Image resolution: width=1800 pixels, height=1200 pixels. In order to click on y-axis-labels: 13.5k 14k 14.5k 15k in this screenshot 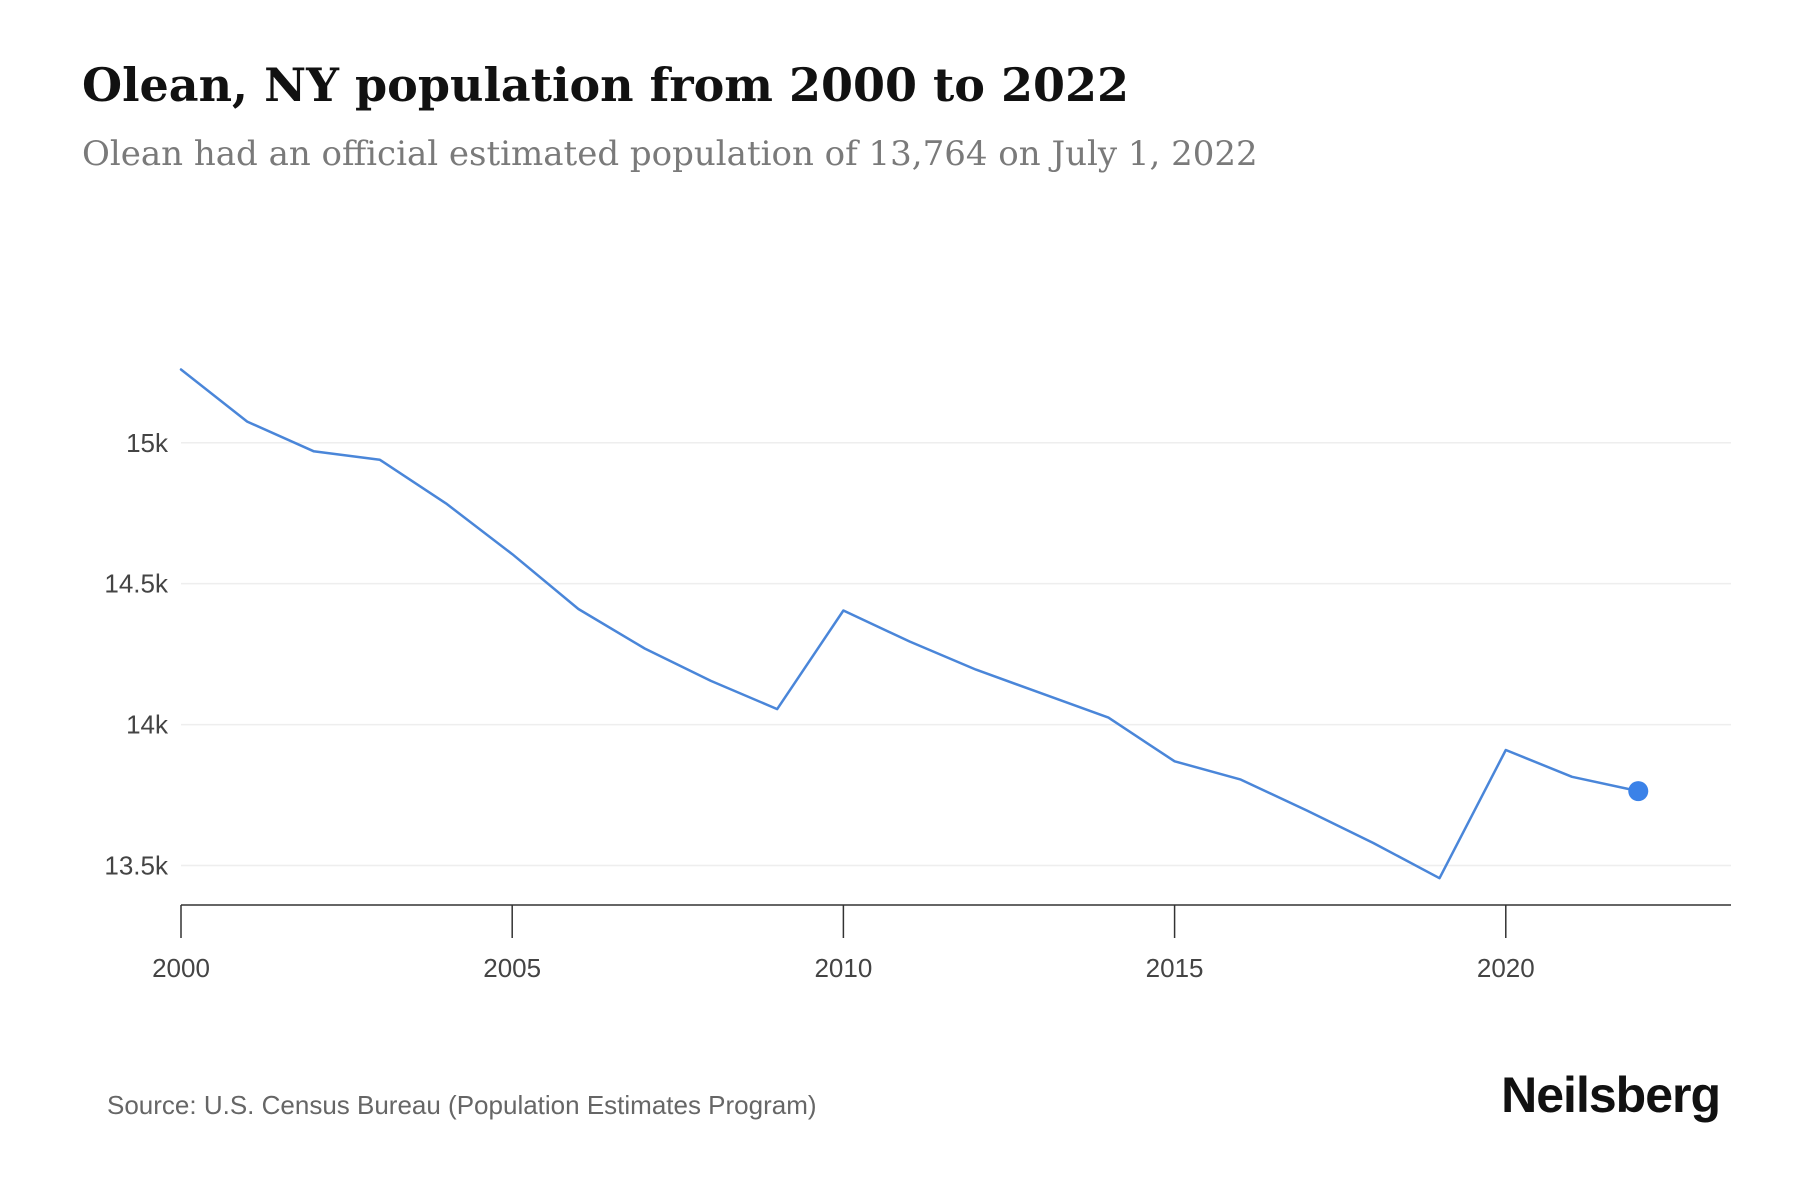, I will do `click(136, 654)`.